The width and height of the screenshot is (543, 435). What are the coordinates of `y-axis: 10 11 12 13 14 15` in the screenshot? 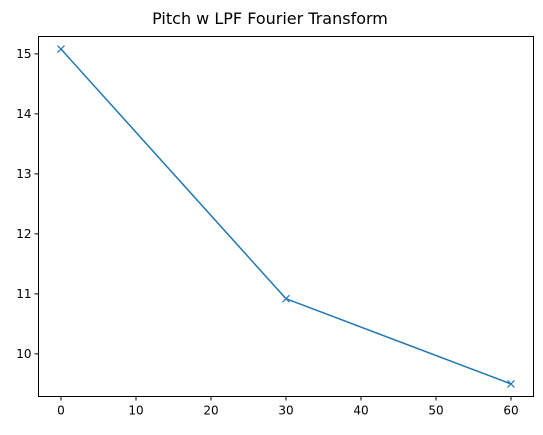 It's located at (27, 204).